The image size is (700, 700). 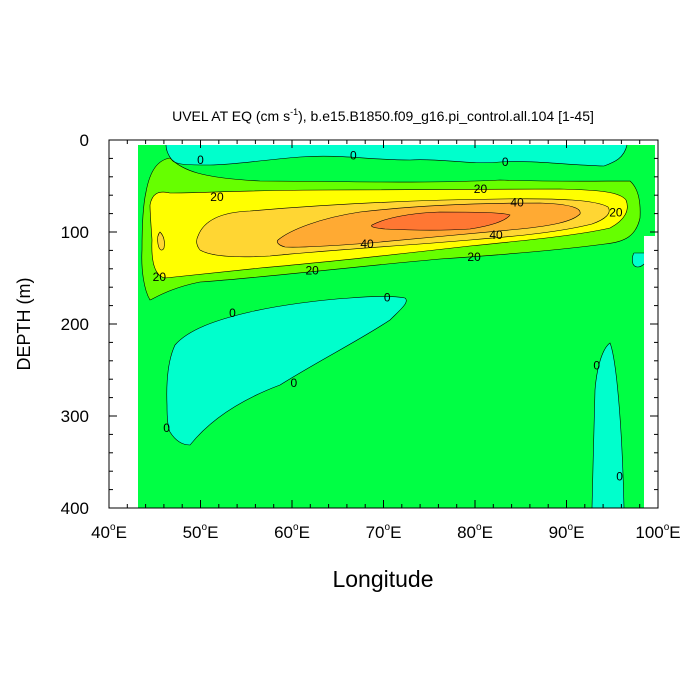 I want to click on x-tick-label: 100oE, so click(x=657, y=532).